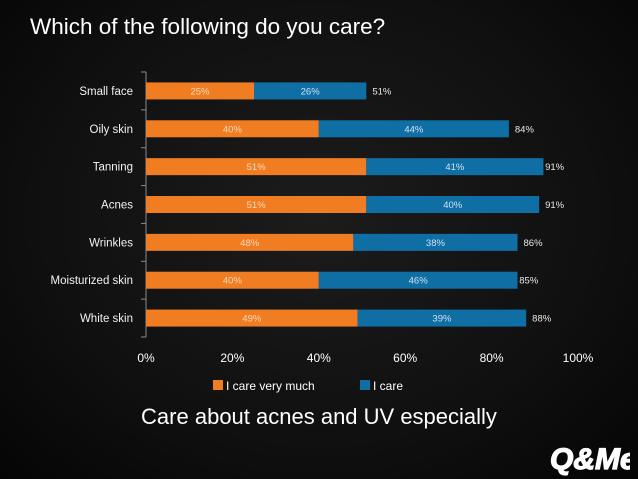 The height and width of the screenshot is (479, 638). I want to click on bar-value-label: 38%, so click(436, 243).